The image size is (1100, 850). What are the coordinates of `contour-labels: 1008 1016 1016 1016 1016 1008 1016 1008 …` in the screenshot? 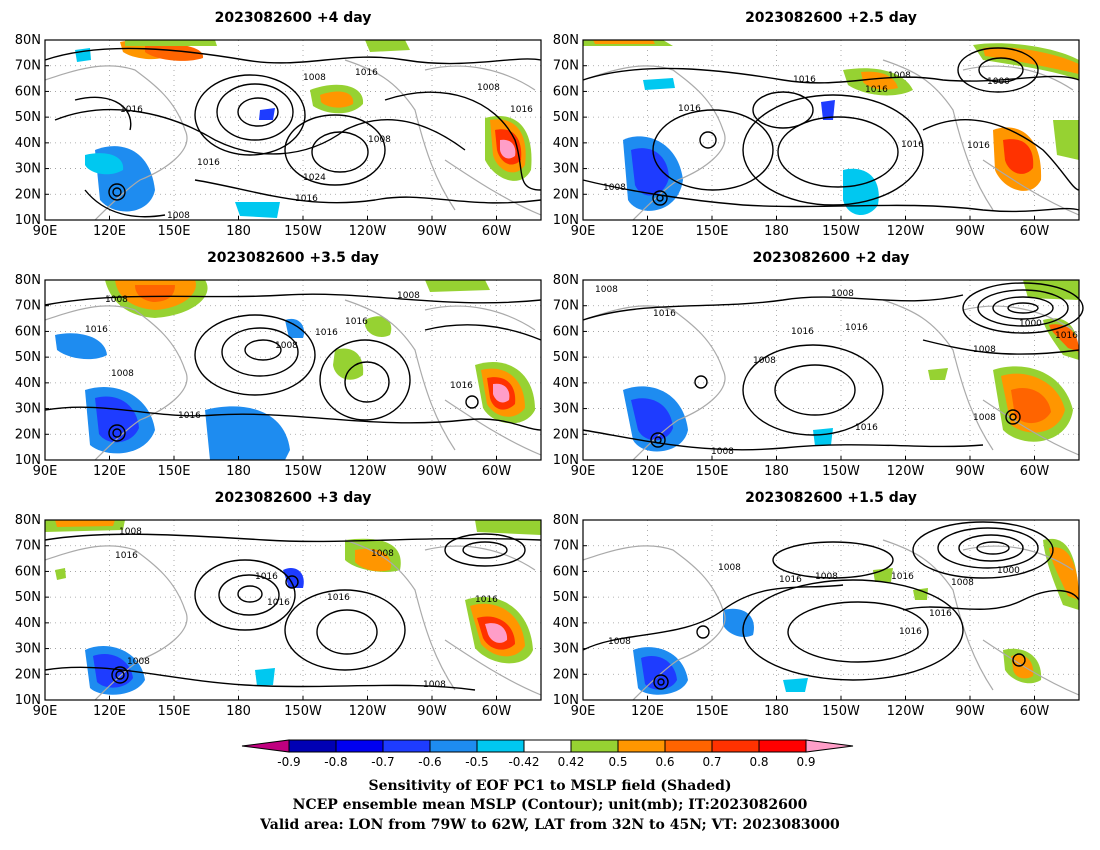 It's located at (306, 608).